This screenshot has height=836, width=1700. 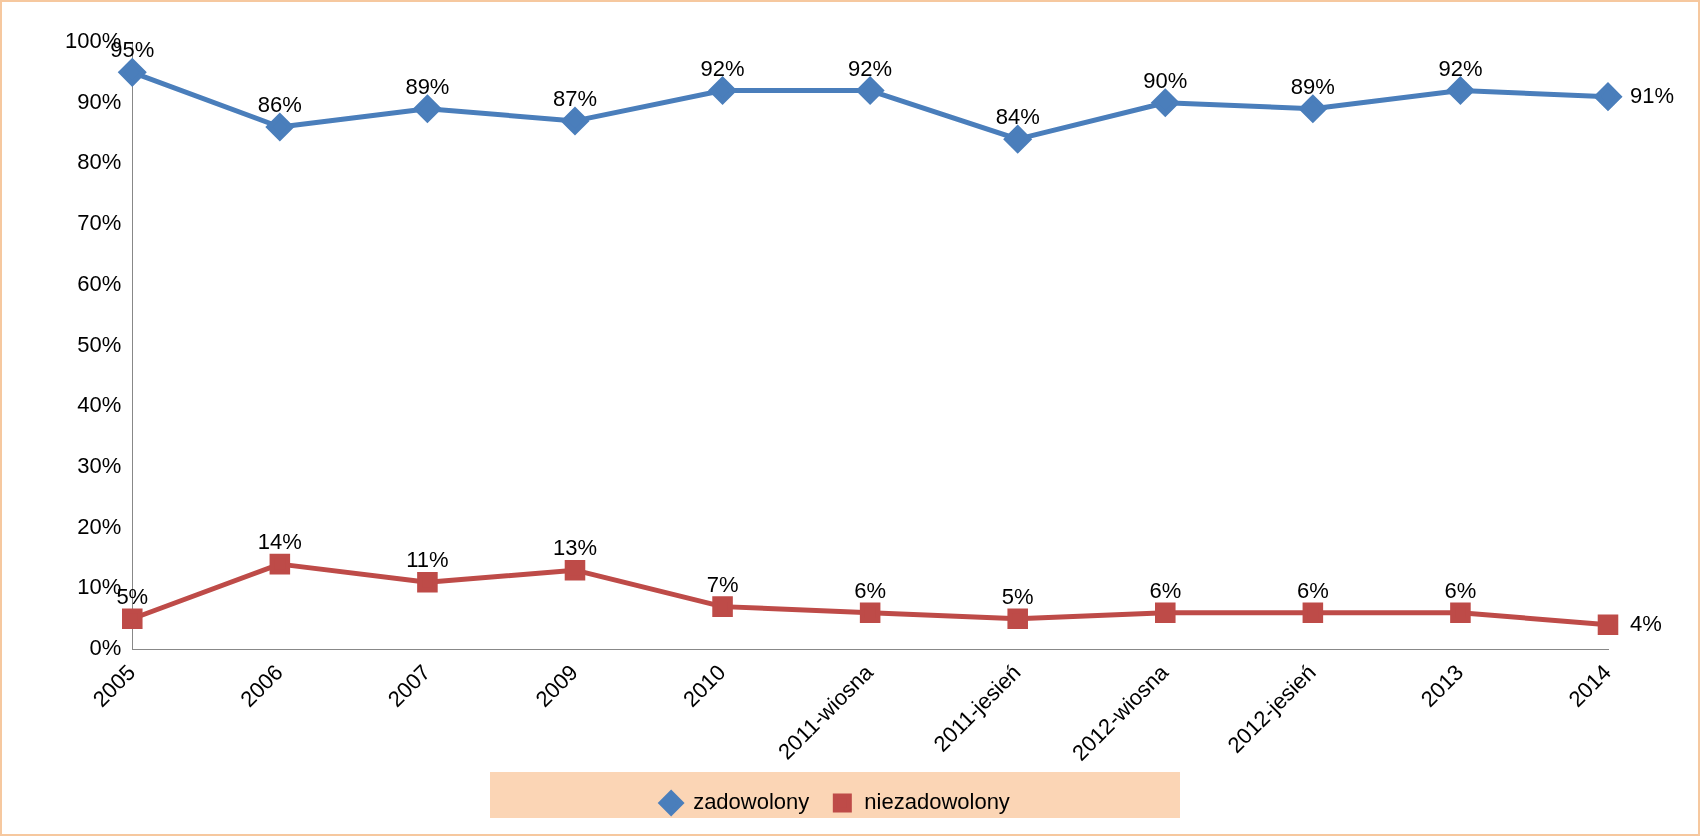 What do you see at coordinates (937, 802) in the screenshot?
I see `legend-label: niezadowolony` at bounding box center [937, 802].